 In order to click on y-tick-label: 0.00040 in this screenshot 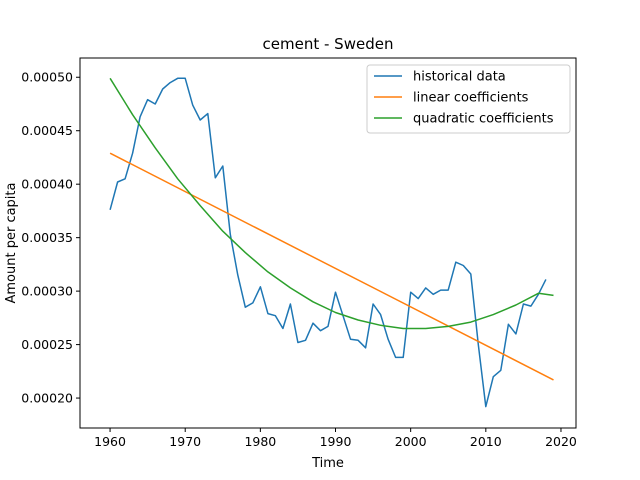, I will do `click(47, 184)`.